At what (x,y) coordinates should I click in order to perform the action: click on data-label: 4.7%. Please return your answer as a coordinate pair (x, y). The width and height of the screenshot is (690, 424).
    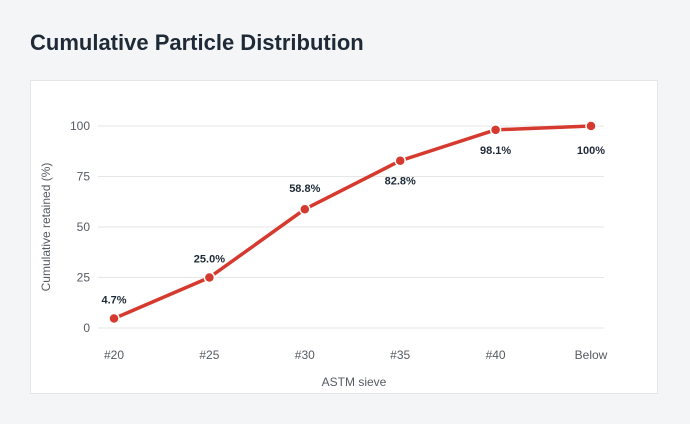
    Looking at the image, I should click on (113, 301).